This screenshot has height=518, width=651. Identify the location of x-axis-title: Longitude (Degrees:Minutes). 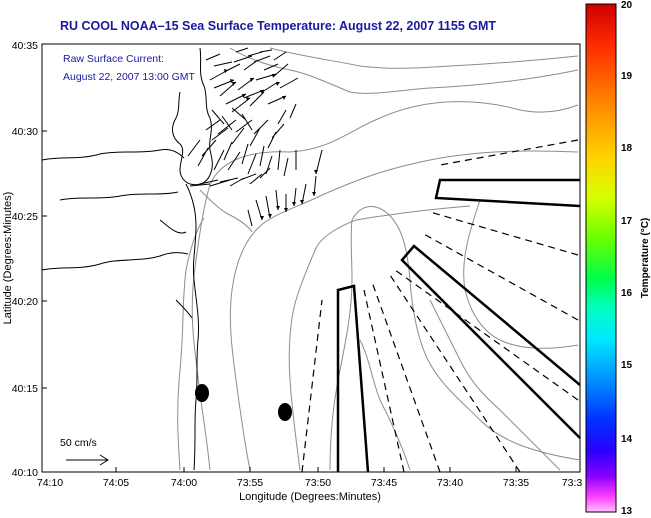
(310, 497).